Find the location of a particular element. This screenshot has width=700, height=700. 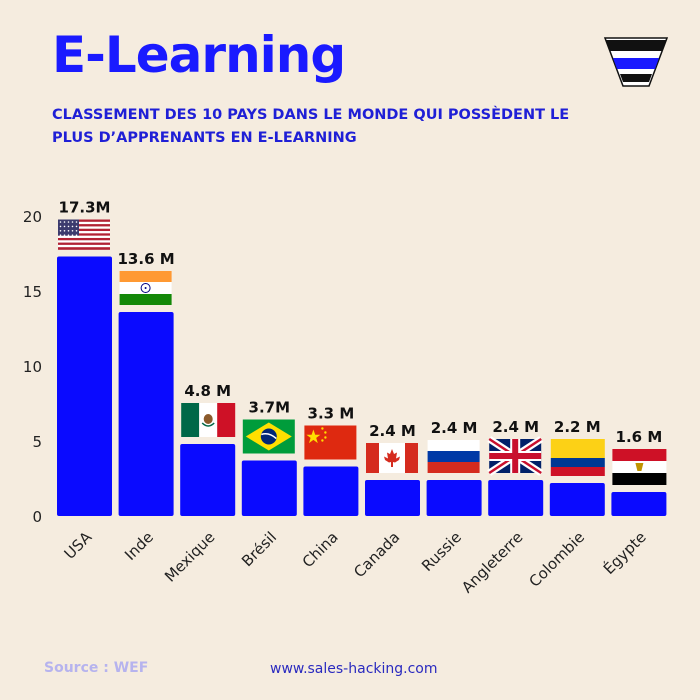

y-tick-label: 20 is located at coordinates (32, 217).